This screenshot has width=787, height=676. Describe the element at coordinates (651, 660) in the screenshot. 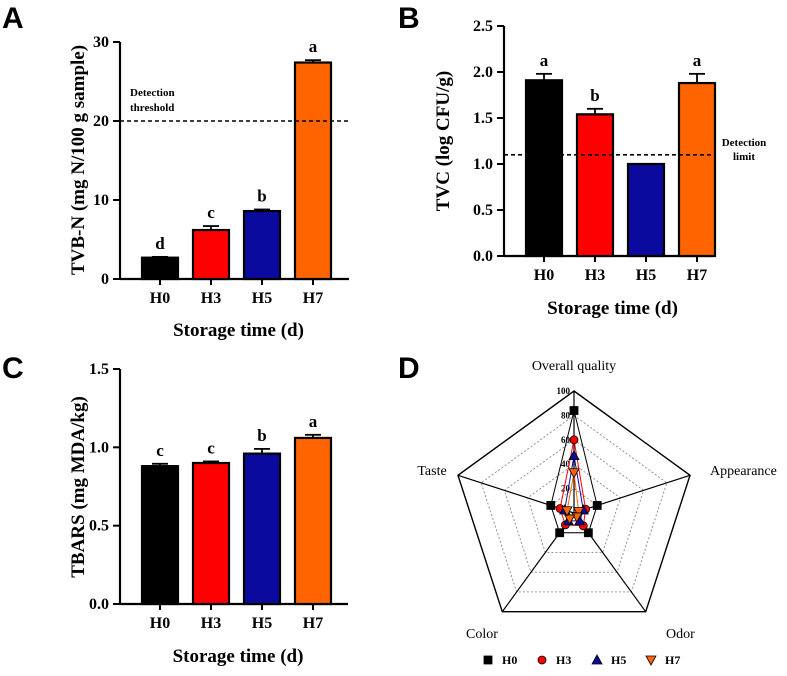

I see `legend-marker-h7` at that location.